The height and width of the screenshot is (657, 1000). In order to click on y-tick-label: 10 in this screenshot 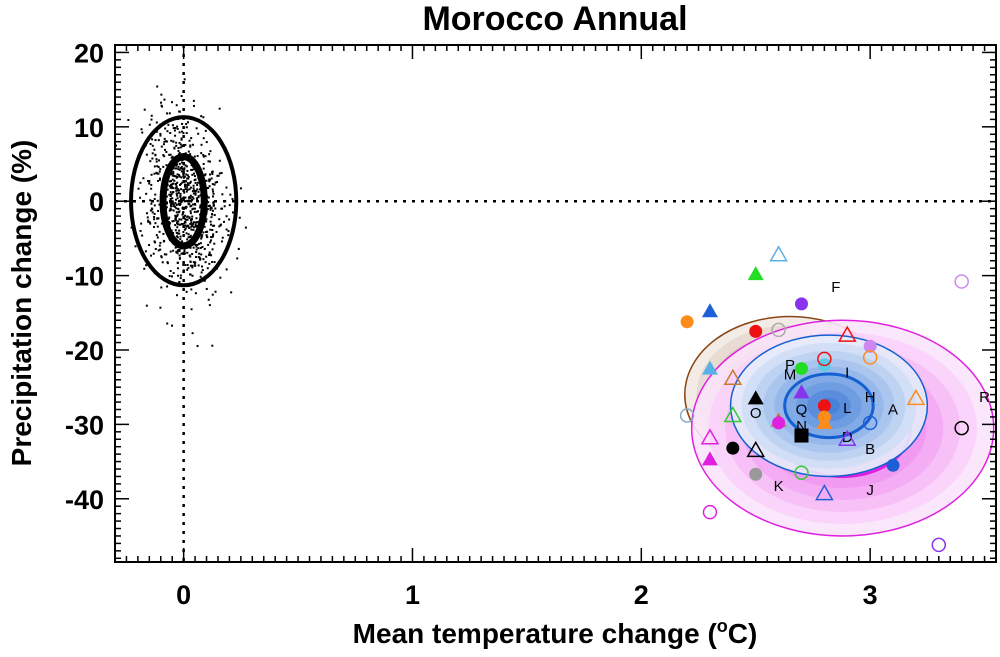, I will do `click(89, 128)`.